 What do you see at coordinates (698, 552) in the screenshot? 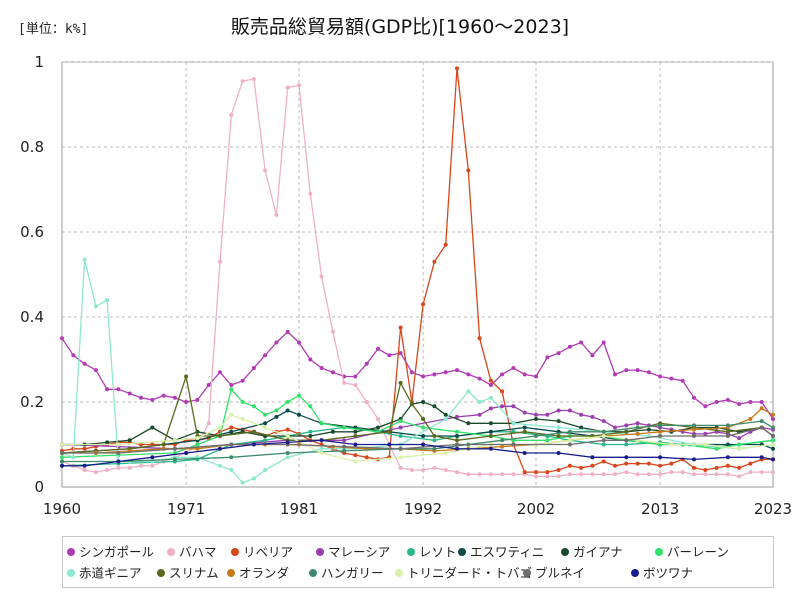
I see `legend-label: バーレーン` at bounding box center [698, 552].